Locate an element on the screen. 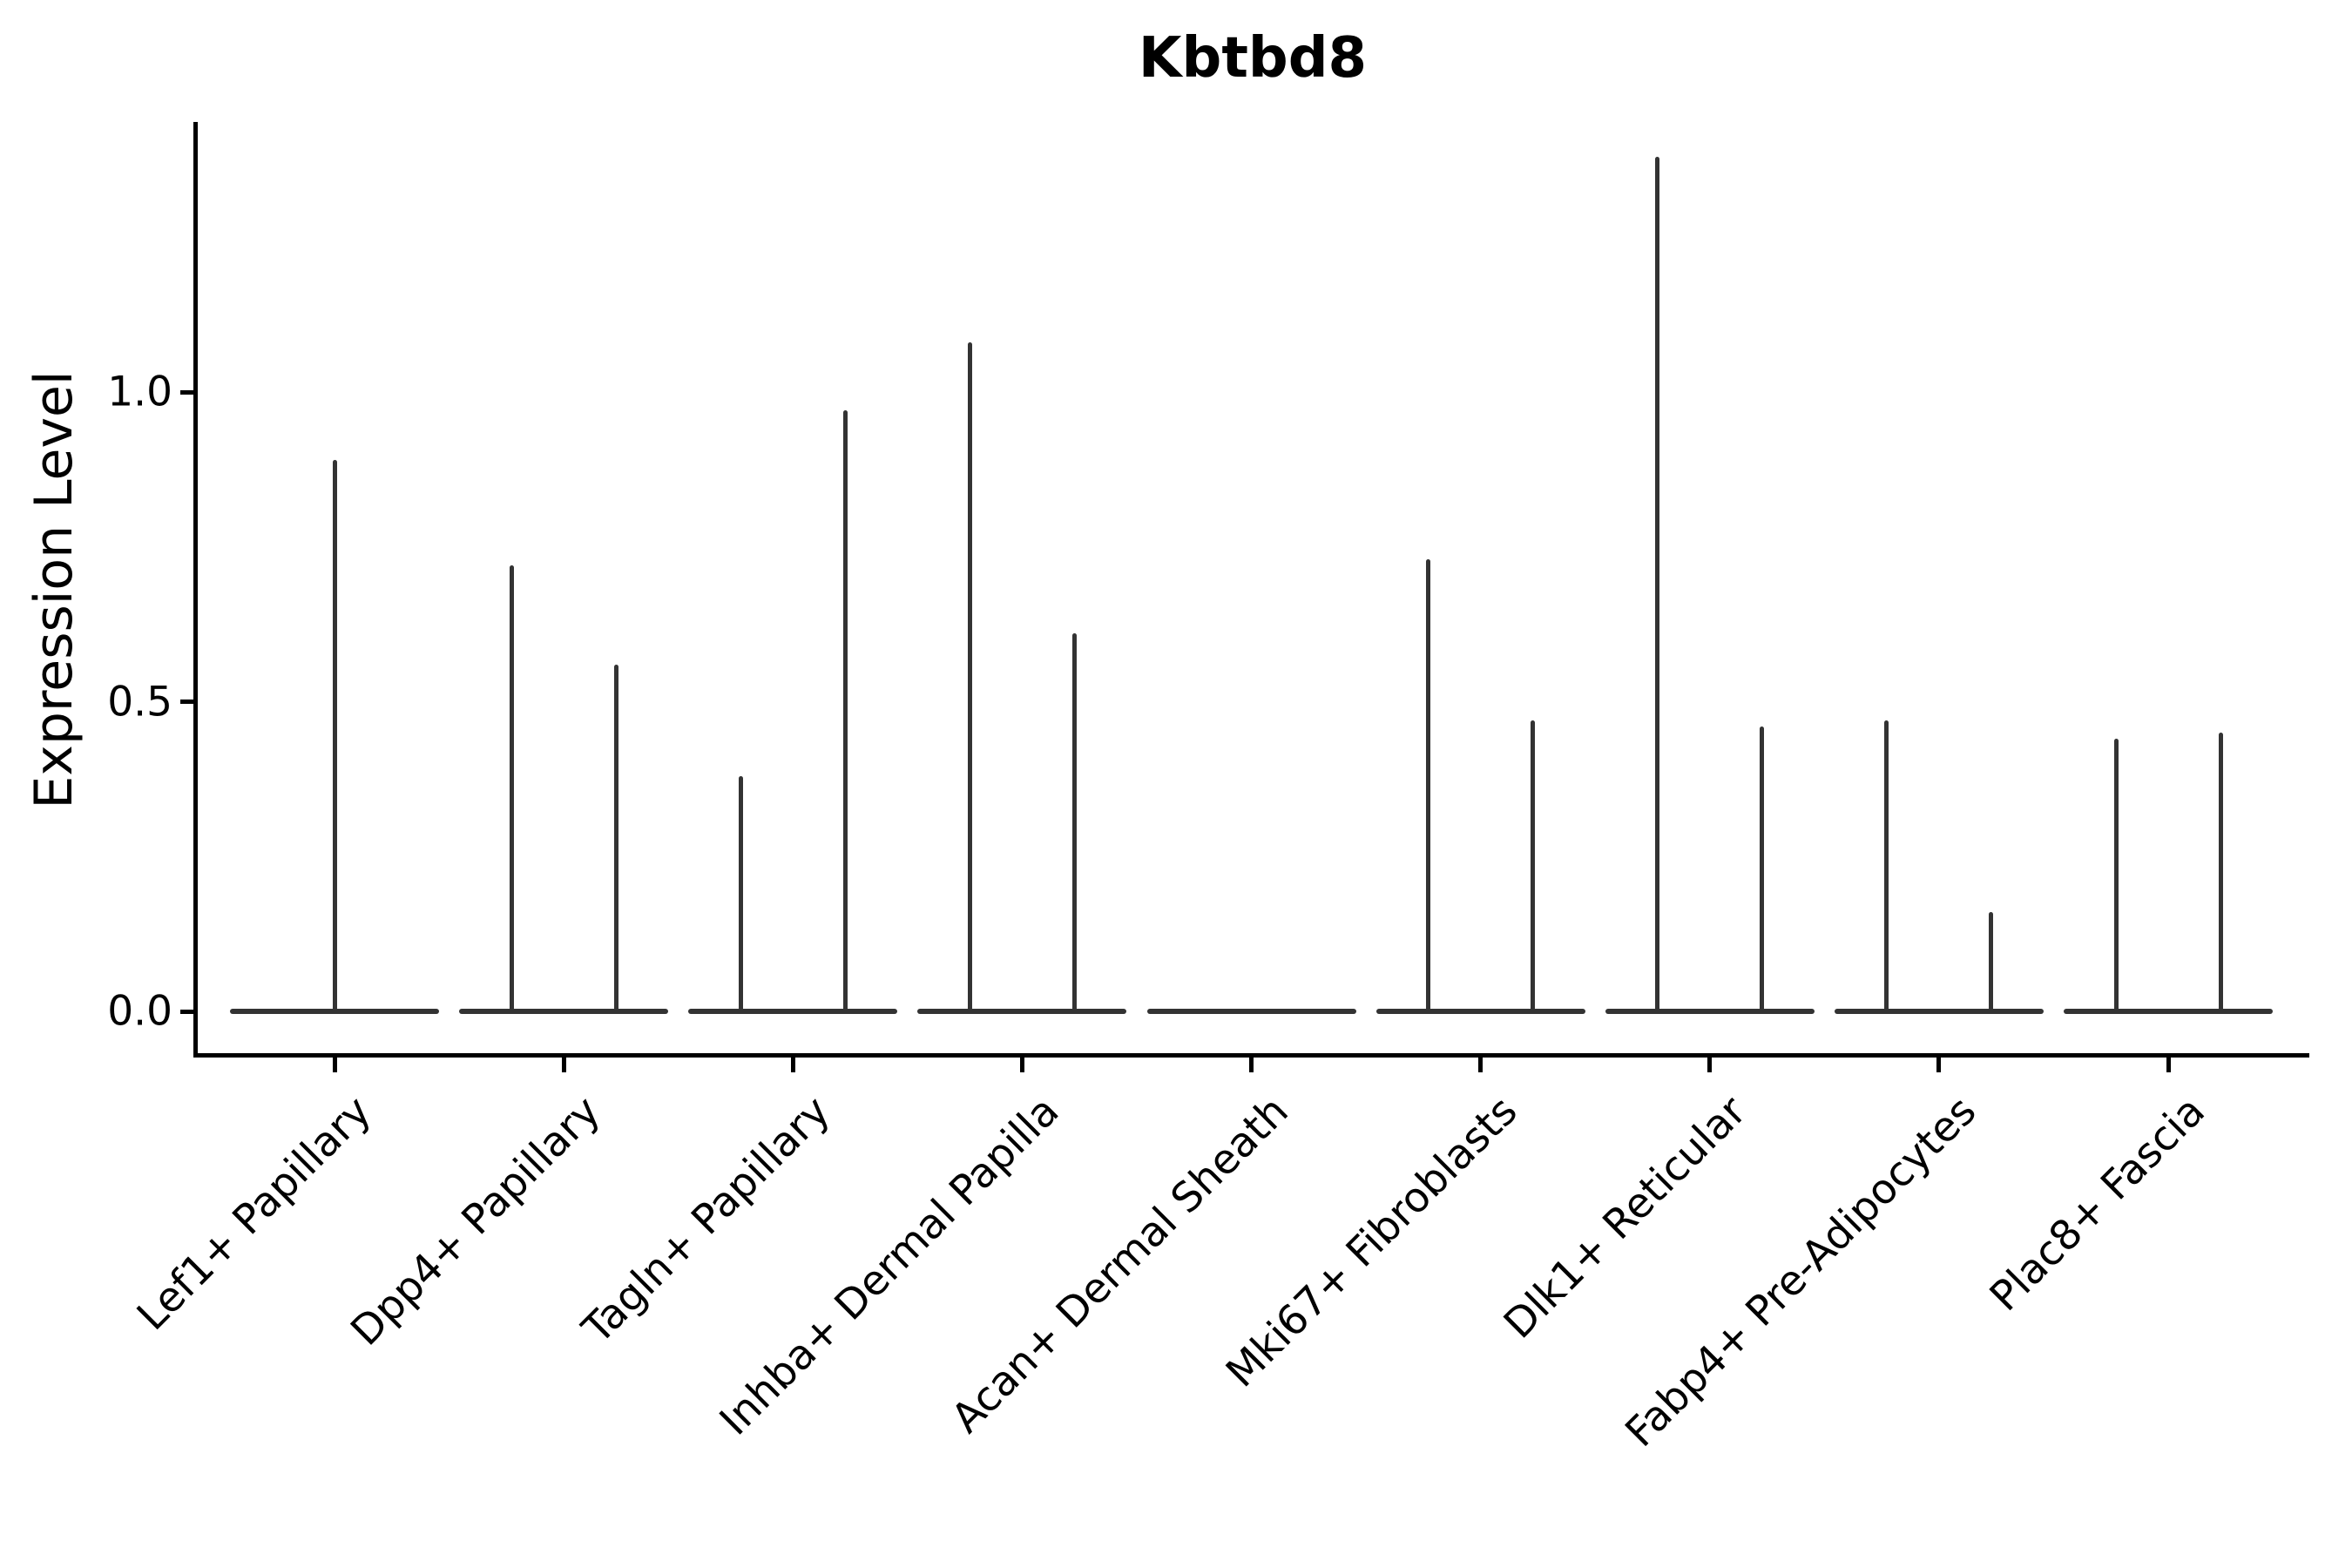  y-axis-label: Expression Level is located at coordinates (54, 589).